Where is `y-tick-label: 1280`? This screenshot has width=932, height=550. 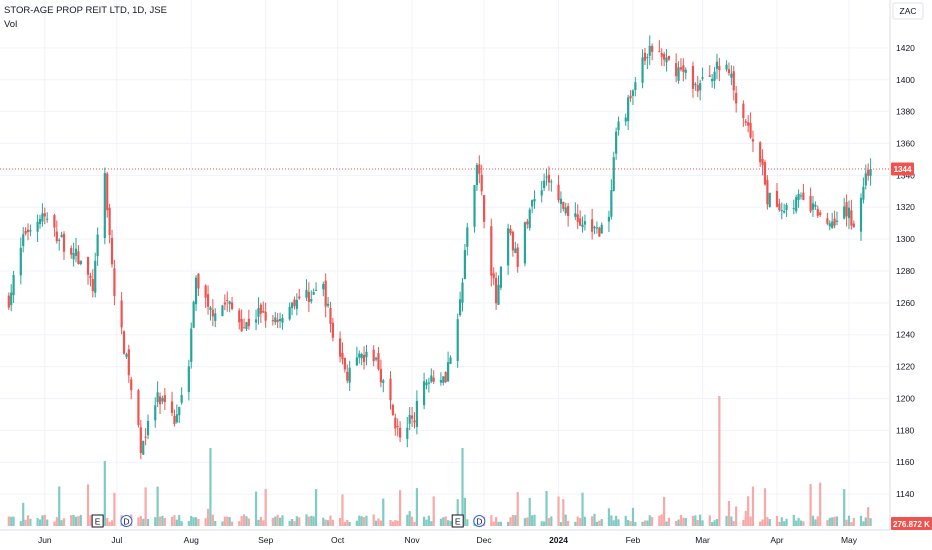 y-tick-label: 1280 is located at coordinates (905, 271).